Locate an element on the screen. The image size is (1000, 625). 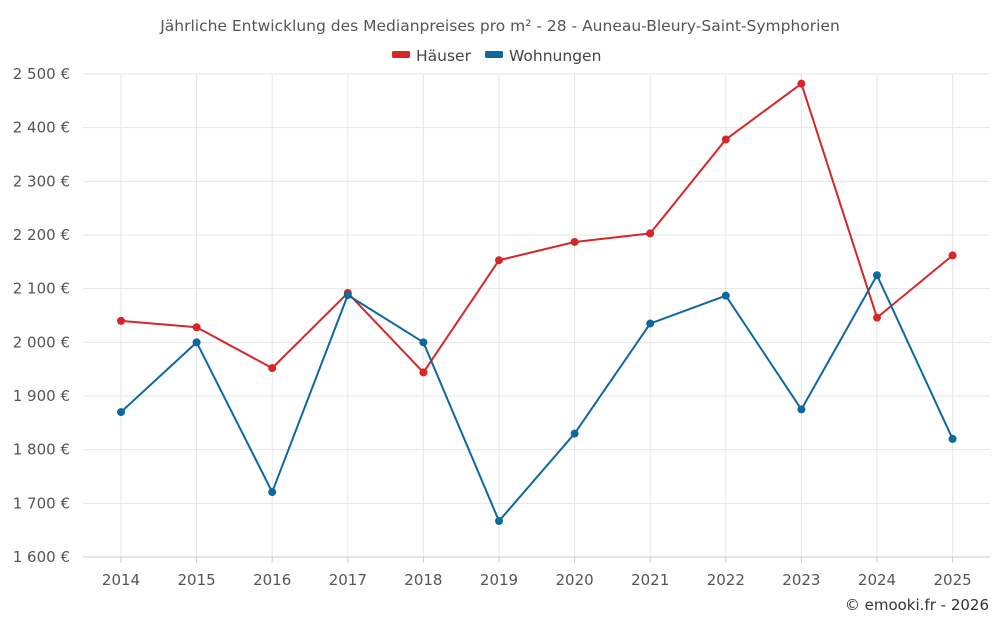
x-tick-label: 2014 is located at coordinates (121, 580).